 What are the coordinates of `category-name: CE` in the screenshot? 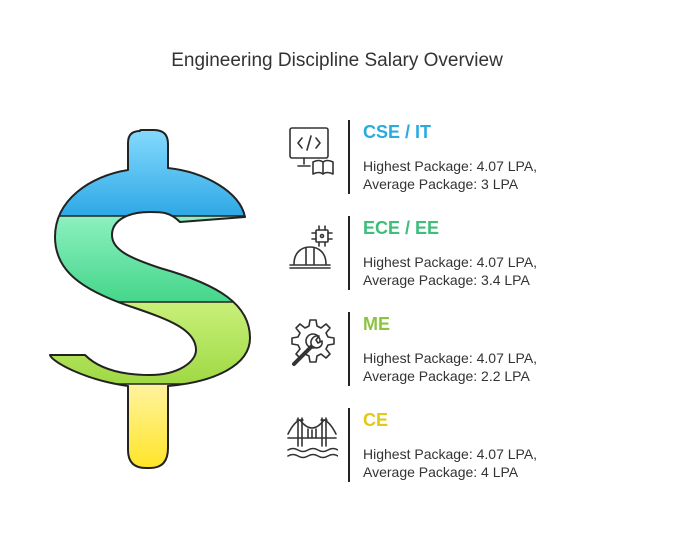 It's located at (376, 420).